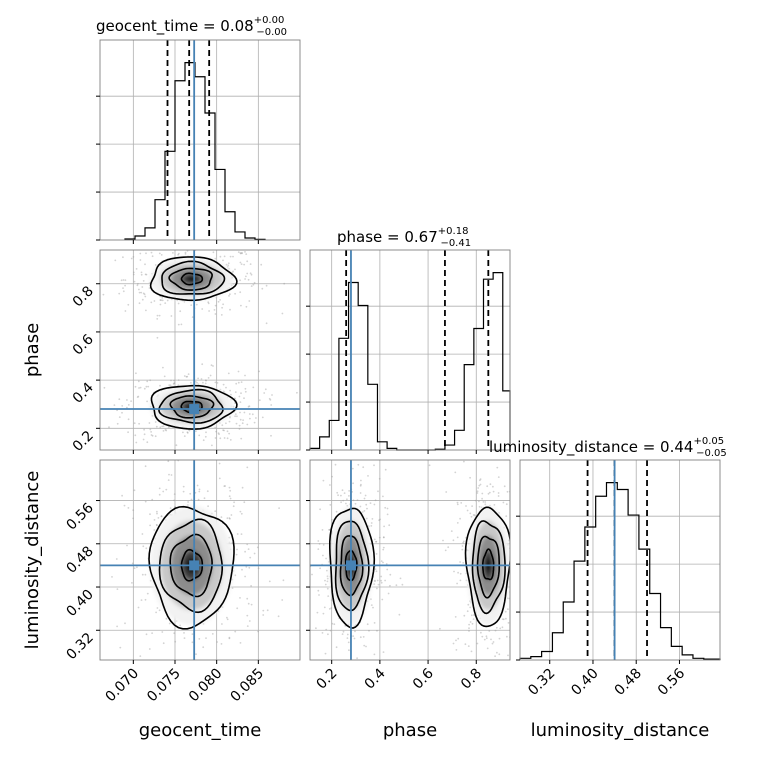 The image size is (760, 760). I want to click on y-tick-label-luminosity_distance: 0.40, so click(79, 603).